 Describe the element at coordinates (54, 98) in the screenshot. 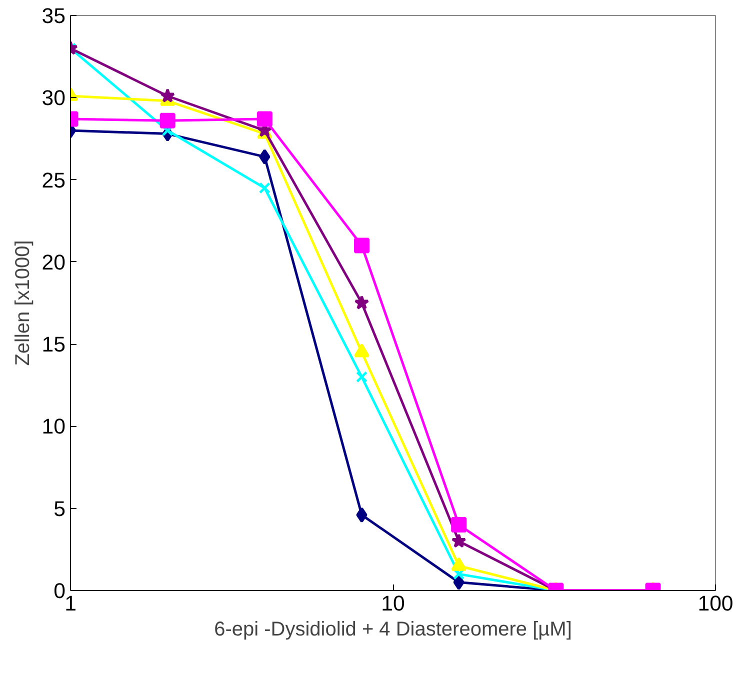

I see `y-tick-label: 30` at that location.